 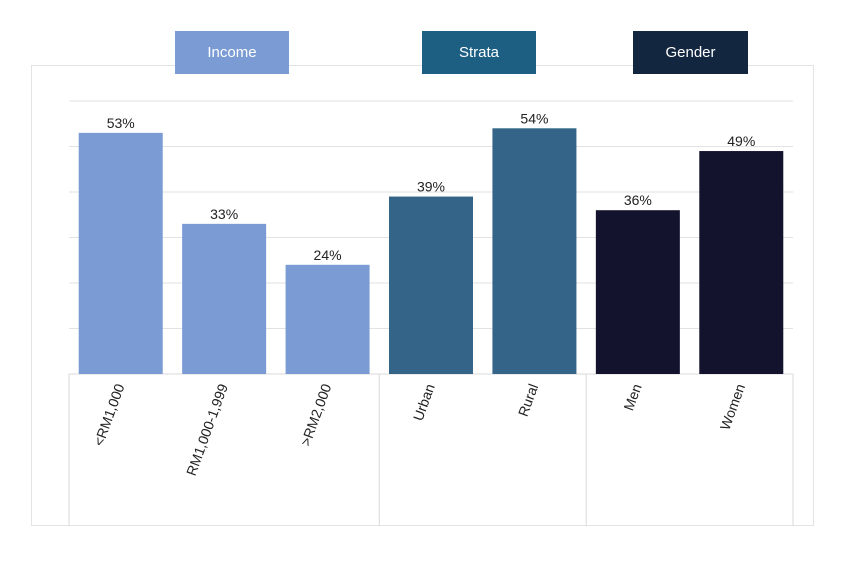 What do you see at coordinates (632, 397) in the screenshot?
I see `tick-label: Men` at bounding box center [632, 397].